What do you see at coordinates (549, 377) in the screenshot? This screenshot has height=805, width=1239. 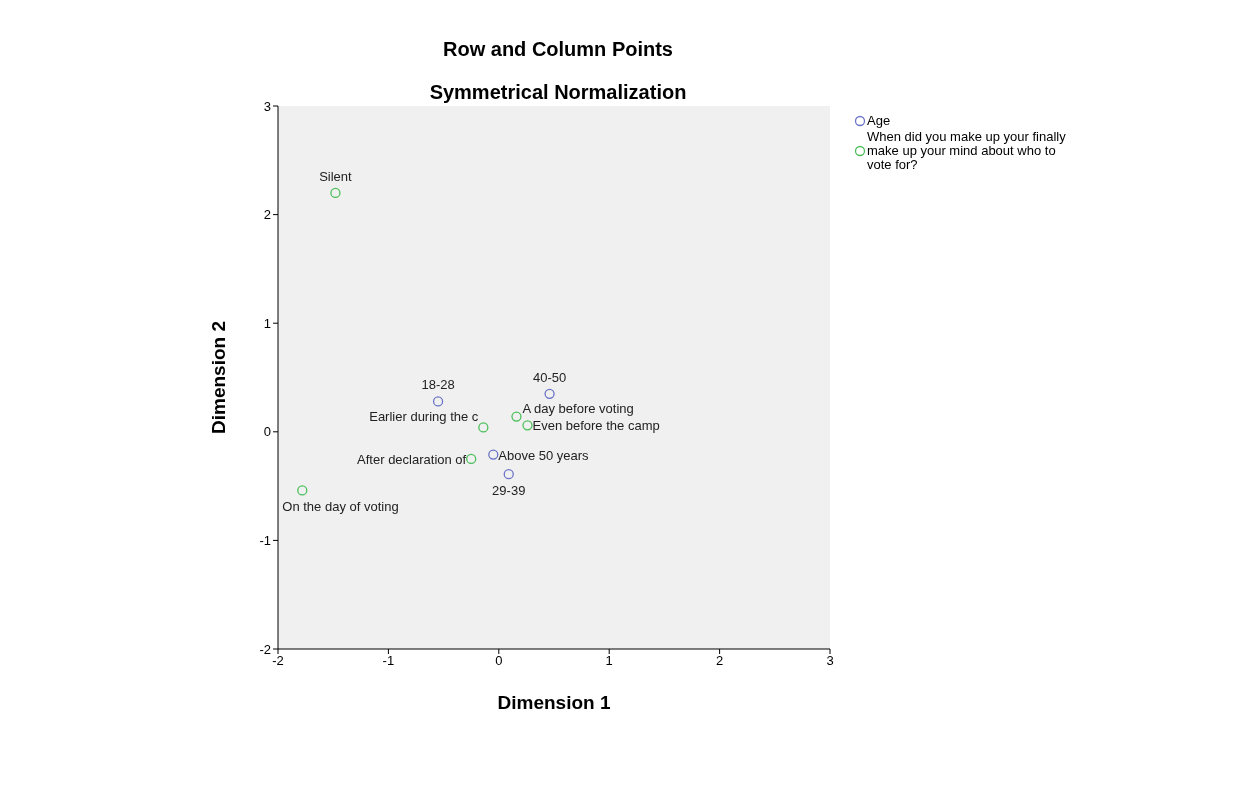 I see `data-label: 40-50` at bounding box center [549, 377].